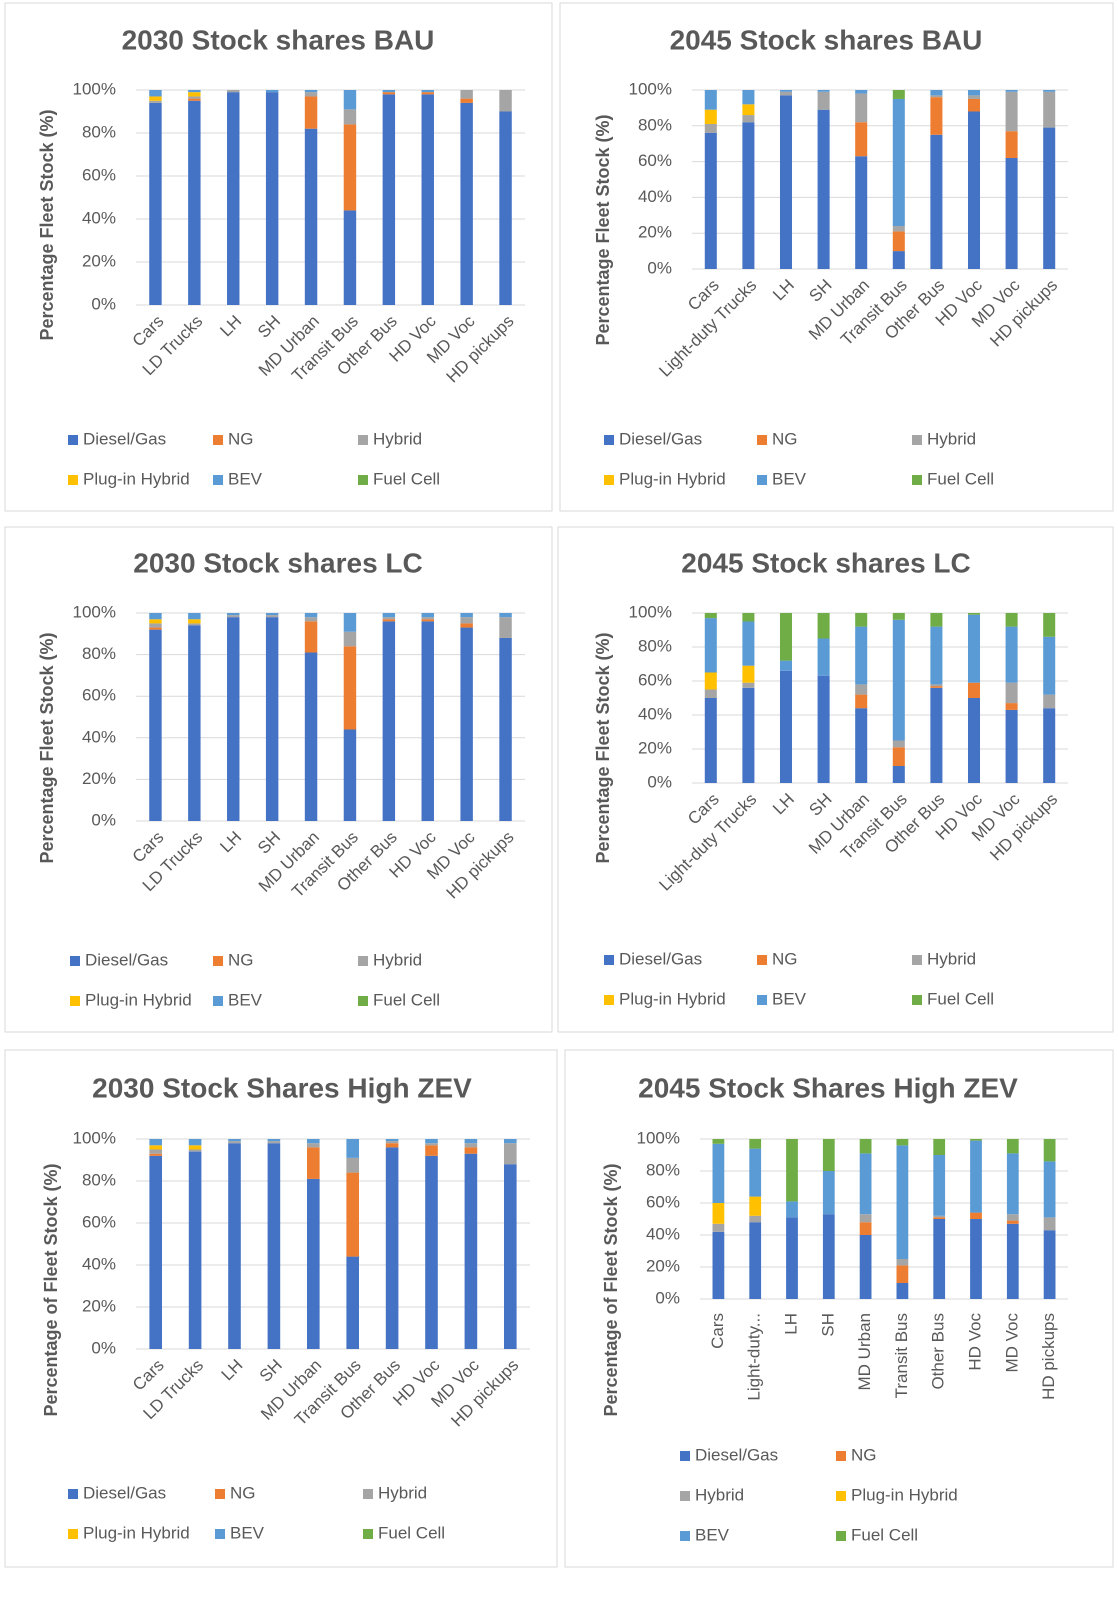 The height and width of the screenshot is (1602, 1118). I want to click on y-tick-label: 80%, so click(99, 1179).